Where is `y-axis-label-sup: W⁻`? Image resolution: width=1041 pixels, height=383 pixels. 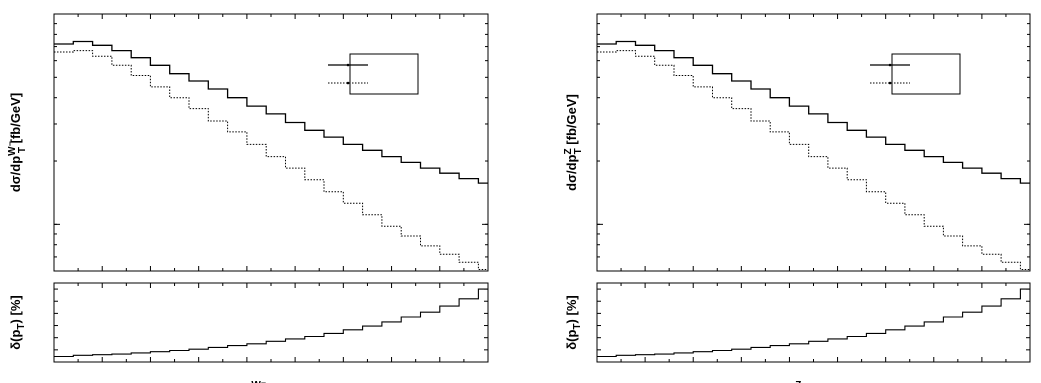
y-axis-label-sup: W⁻ is located at coordinates (12, 148).